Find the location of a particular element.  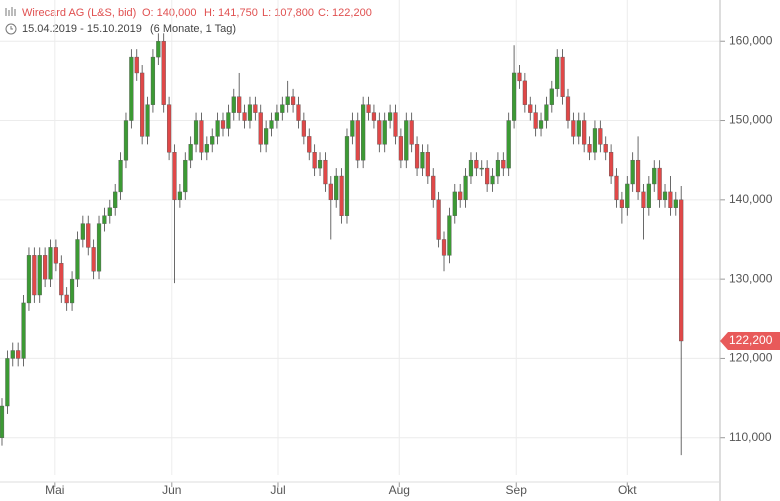

x-tick-label: Aug is located at coordinates (399, 490).